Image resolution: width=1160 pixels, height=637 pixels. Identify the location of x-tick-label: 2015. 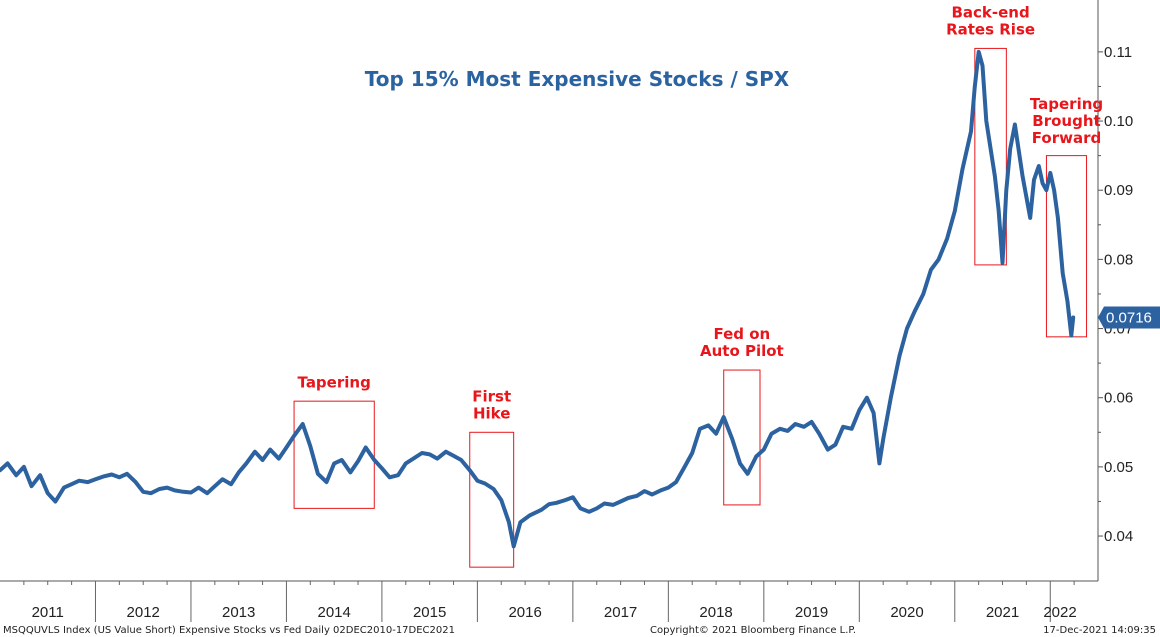
(429, 612).